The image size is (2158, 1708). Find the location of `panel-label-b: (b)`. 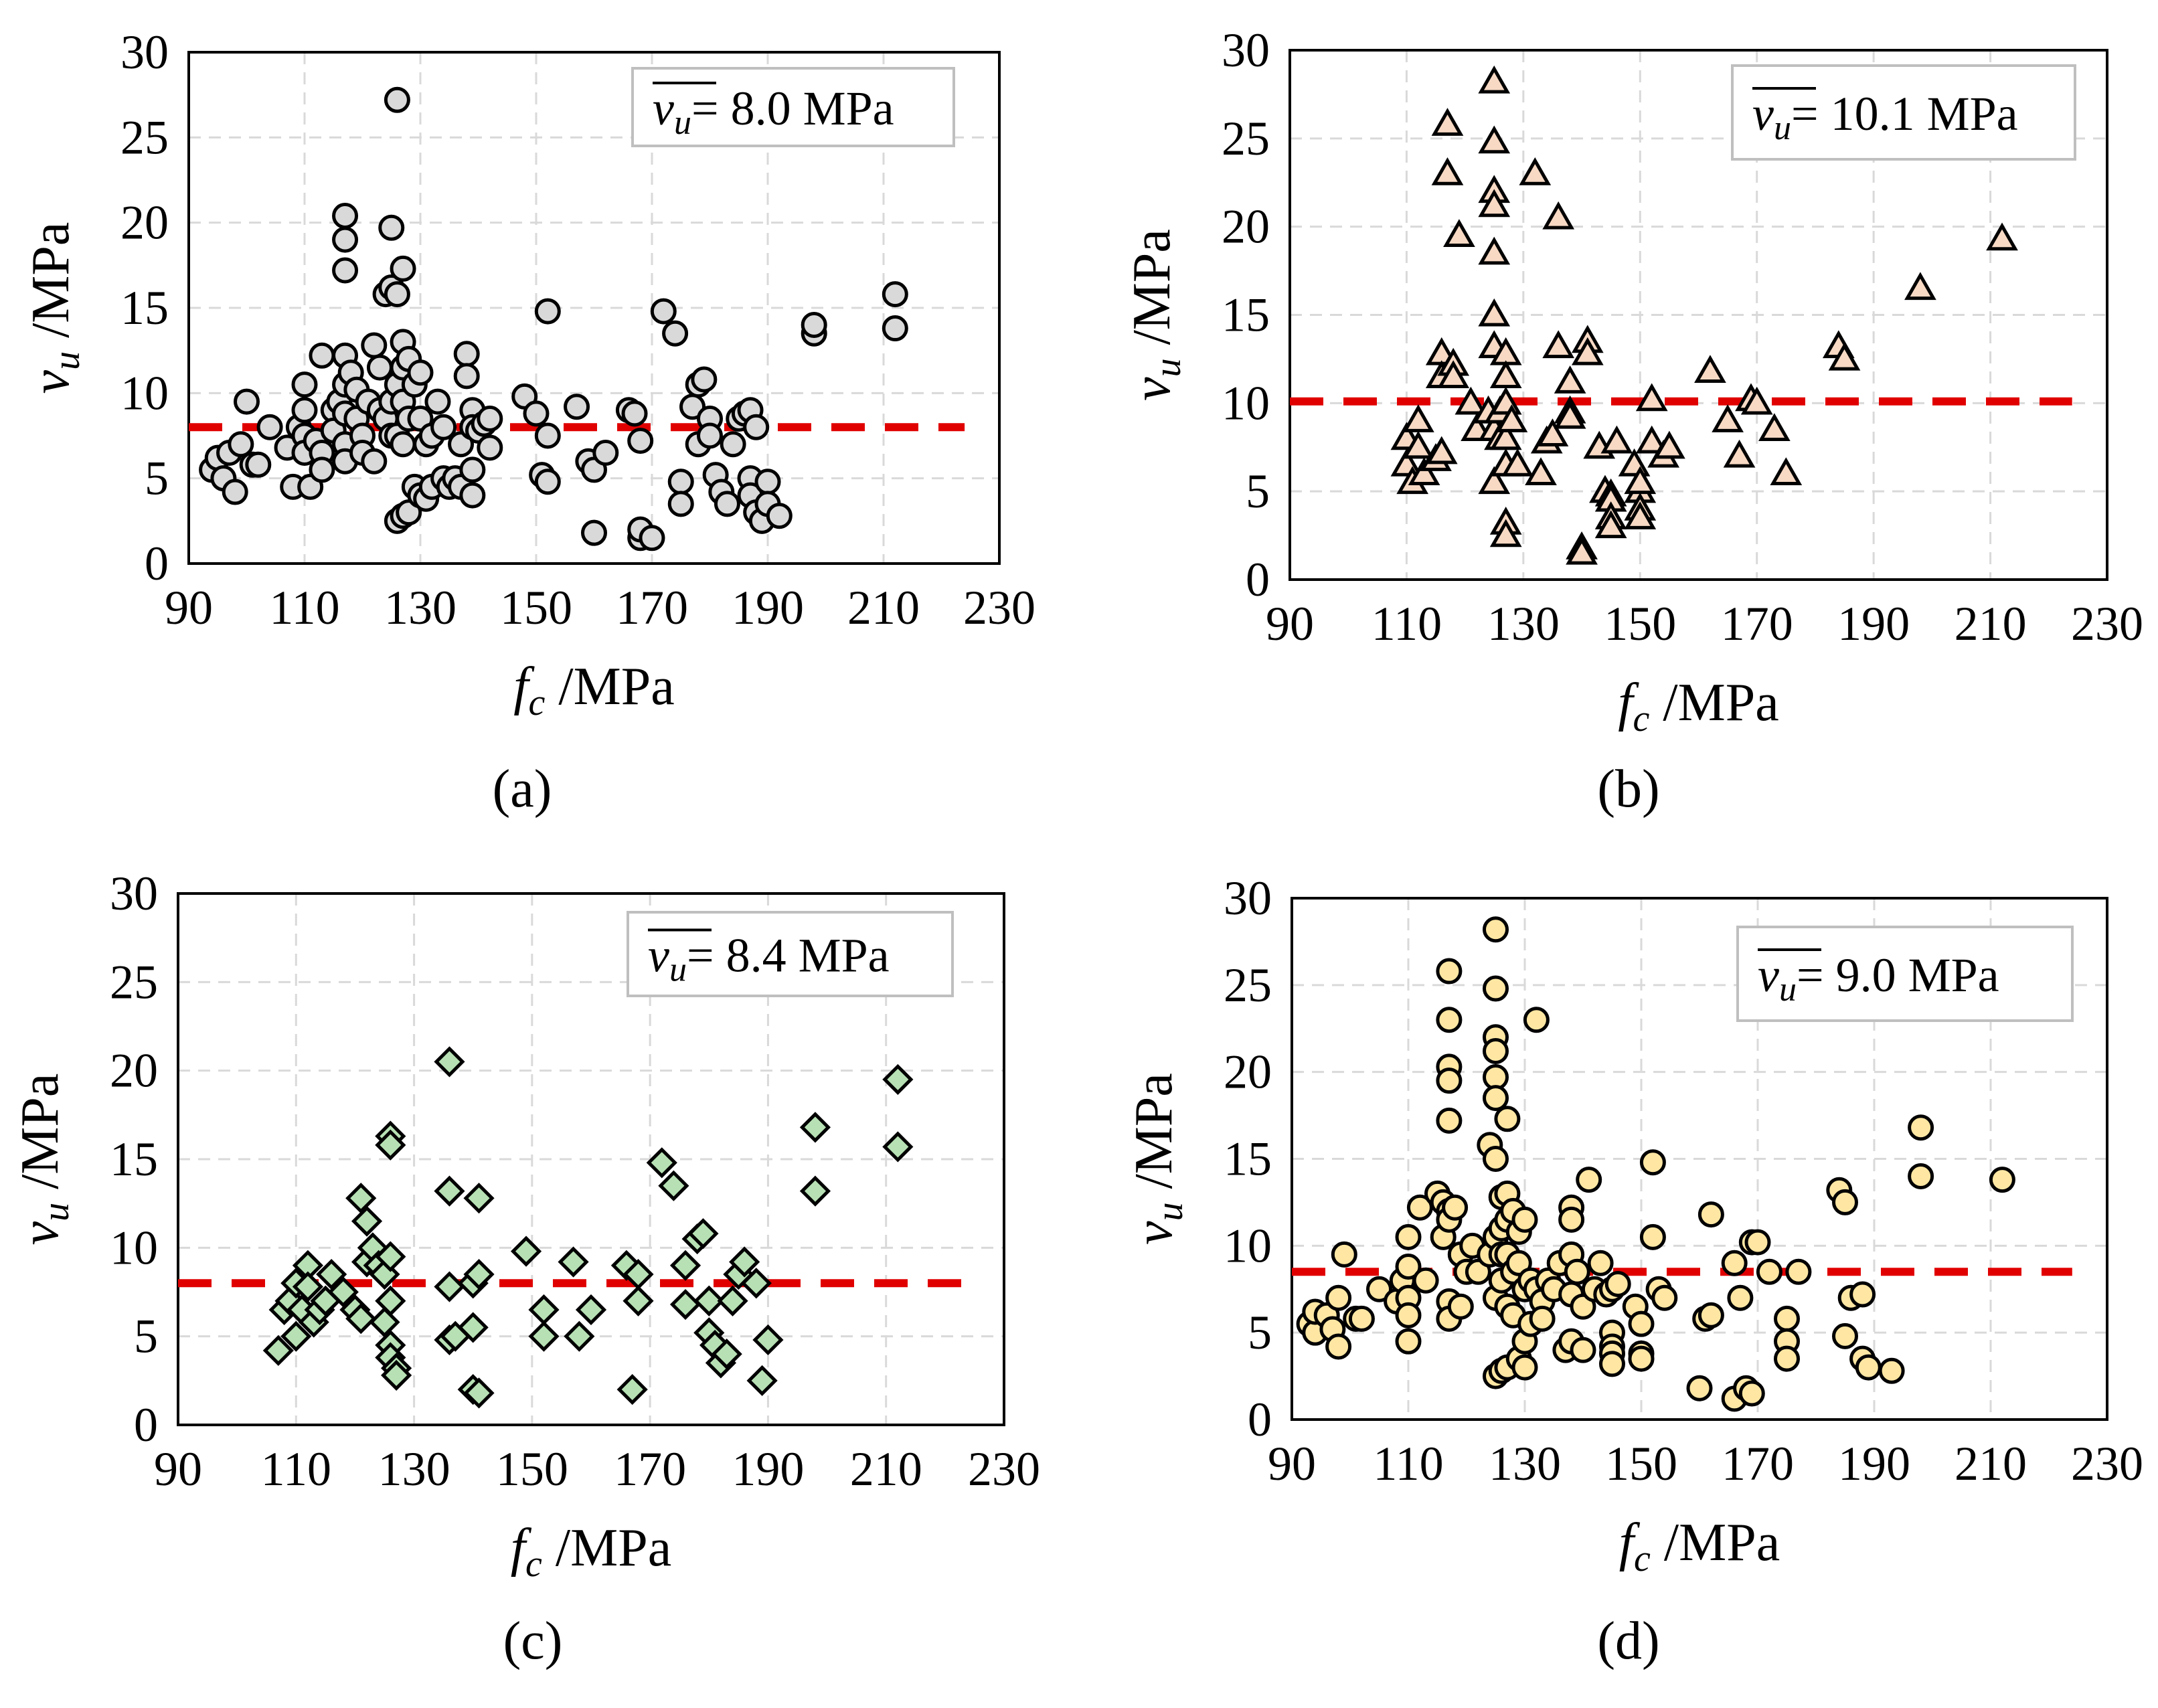

panel-label-b: (b) is located at coordinates (1628, 789).